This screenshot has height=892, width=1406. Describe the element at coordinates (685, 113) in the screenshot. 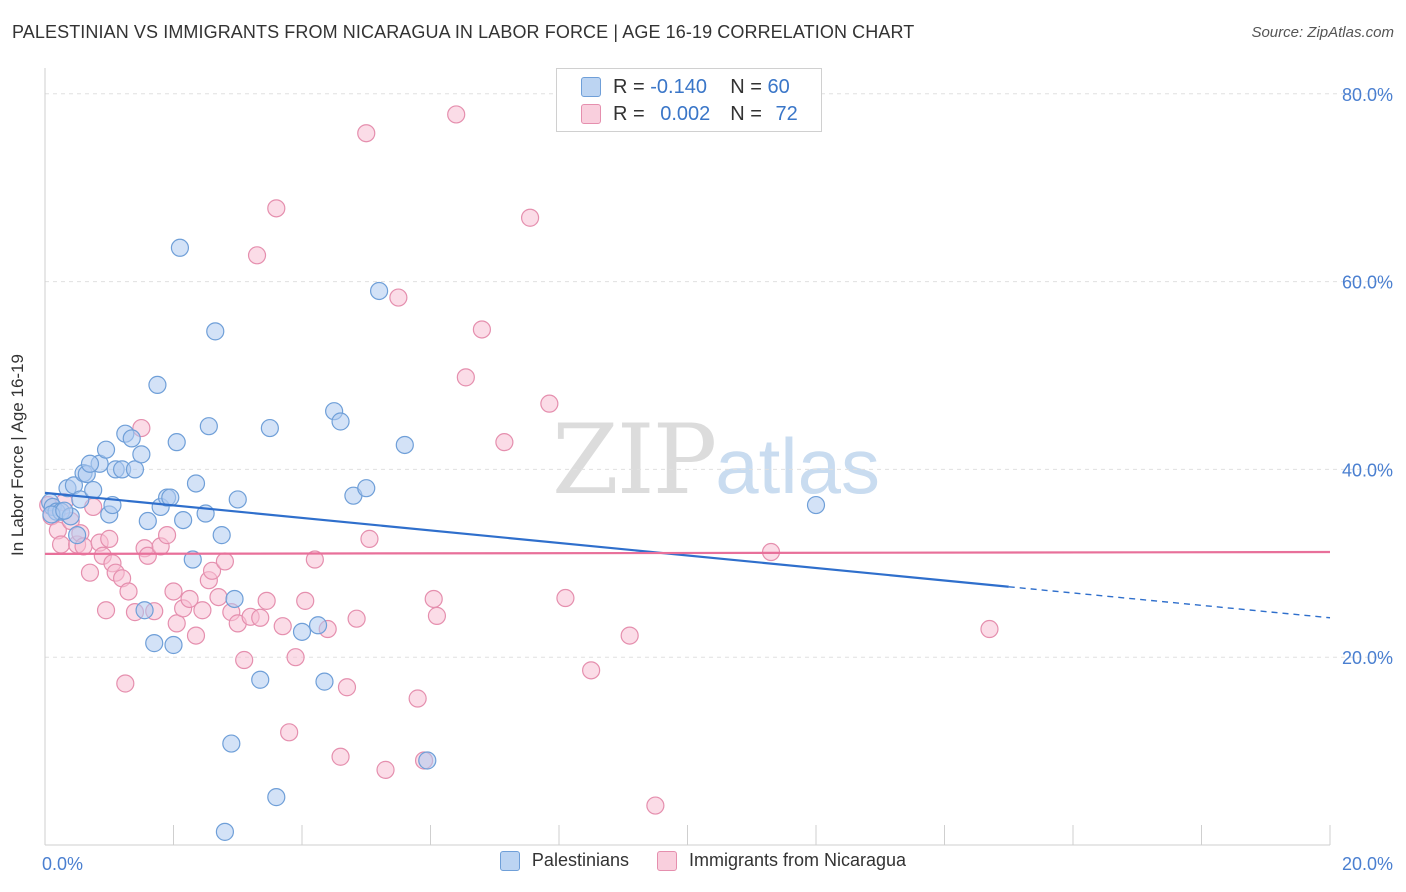

I see `r-value: 0.002` at that location.